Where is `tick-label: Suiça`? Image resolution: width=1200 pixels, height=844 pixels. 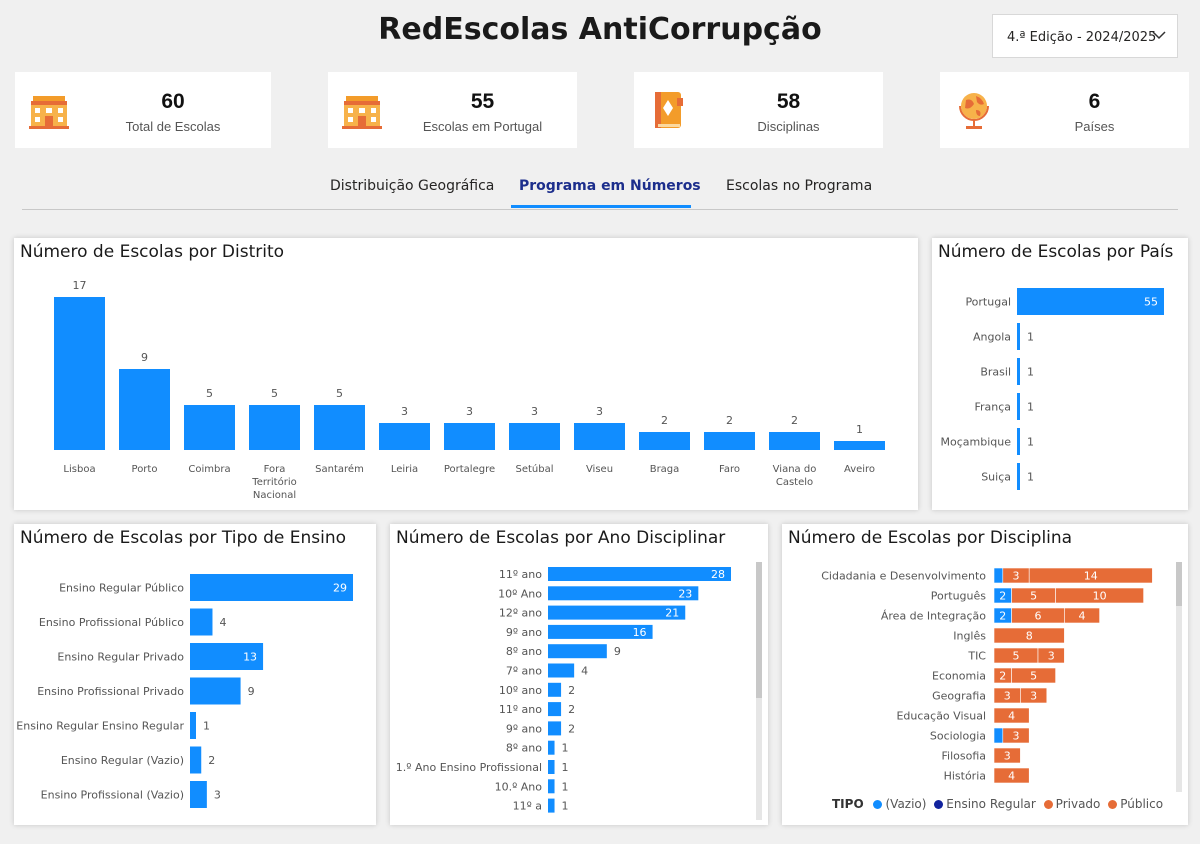 tick-label: Suiça is located at coordinates (996, 477).